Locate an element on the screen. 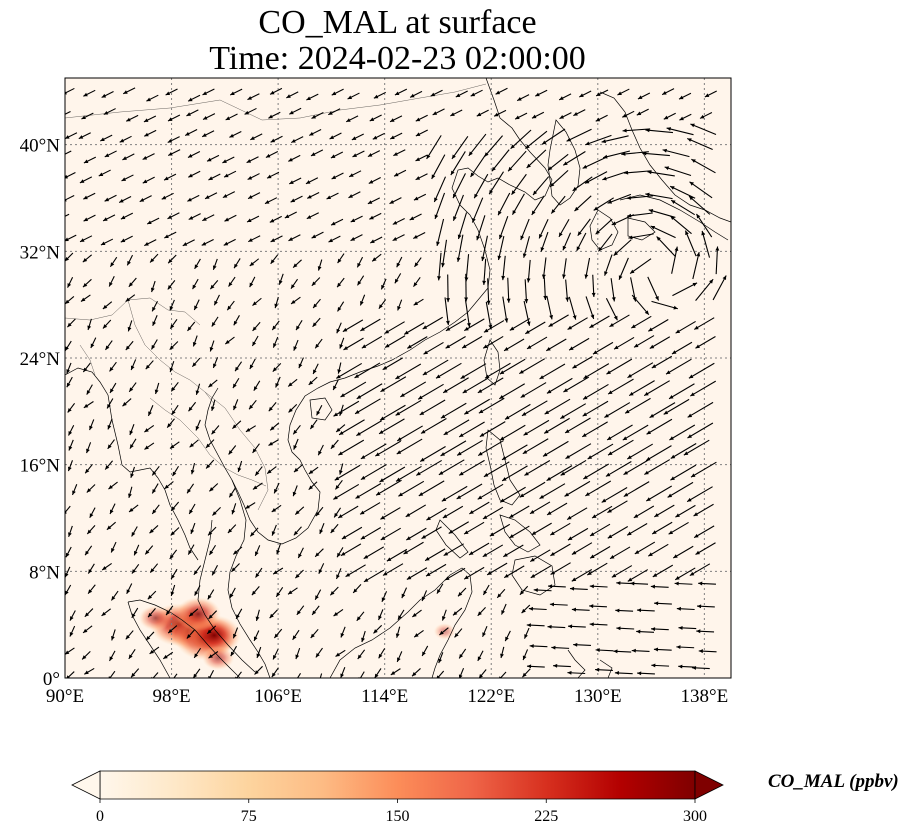  malay-peninsula-west is located at coordinates (226, 596).